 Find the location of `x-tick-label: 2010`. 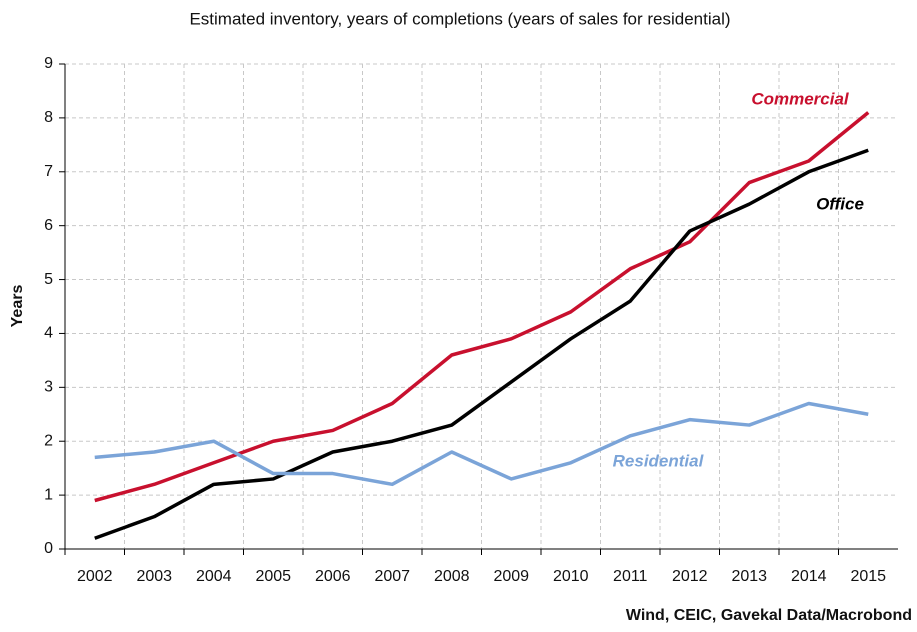

x-tick-label: 2010 is located at coordinates (571, 576).